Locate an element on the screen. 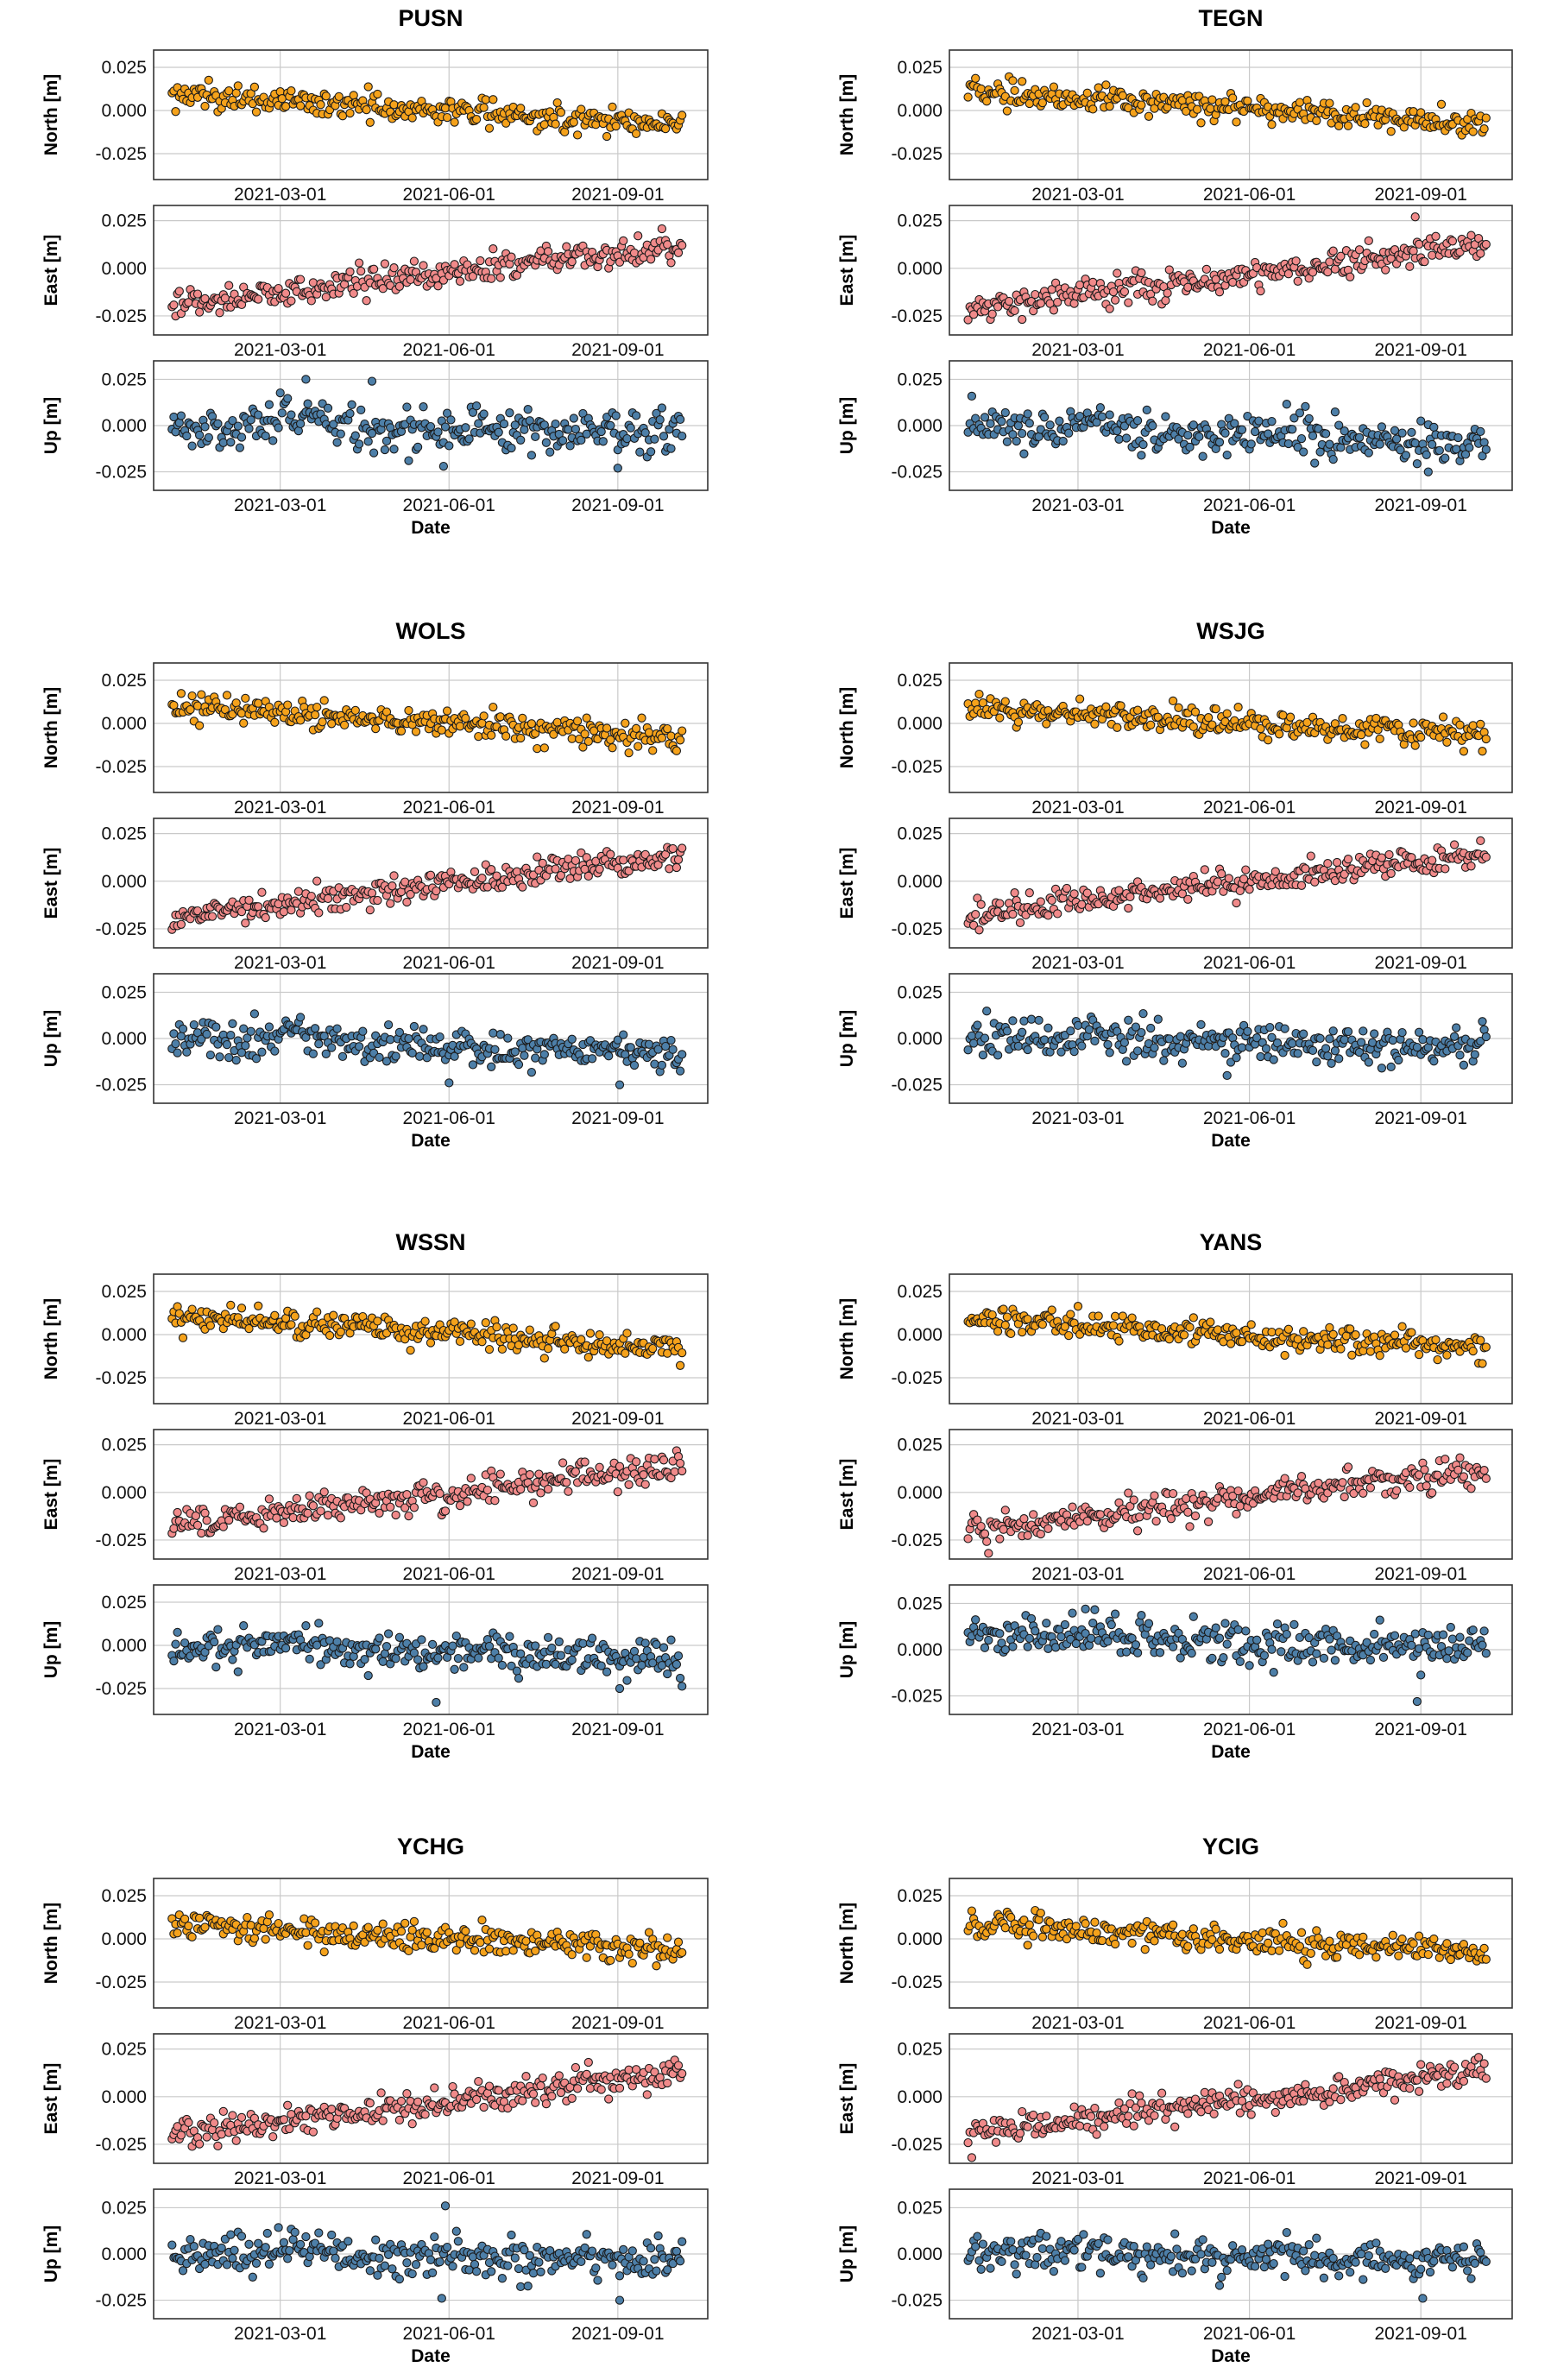  x-tick-label: 2021-06-01 is located at coordinates (449, 1730).